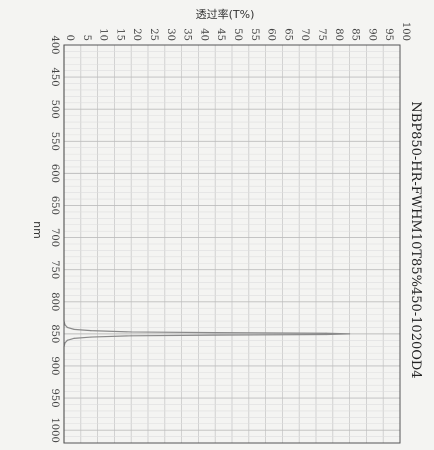  Describe the element at coordinates (54, 173) in the screenshot. I see `nm-tick-label-600: 600` at that location.